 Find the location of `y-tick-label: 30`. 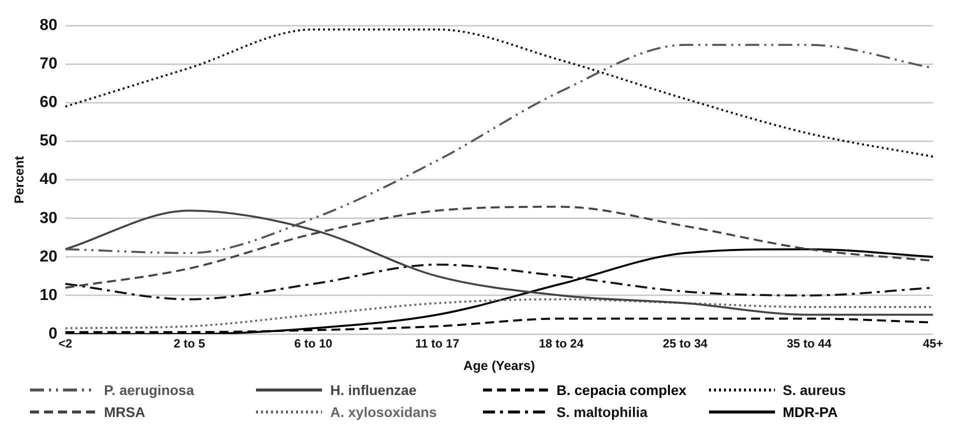

y-tick-label: 30 is located at coordinates (49, 218).